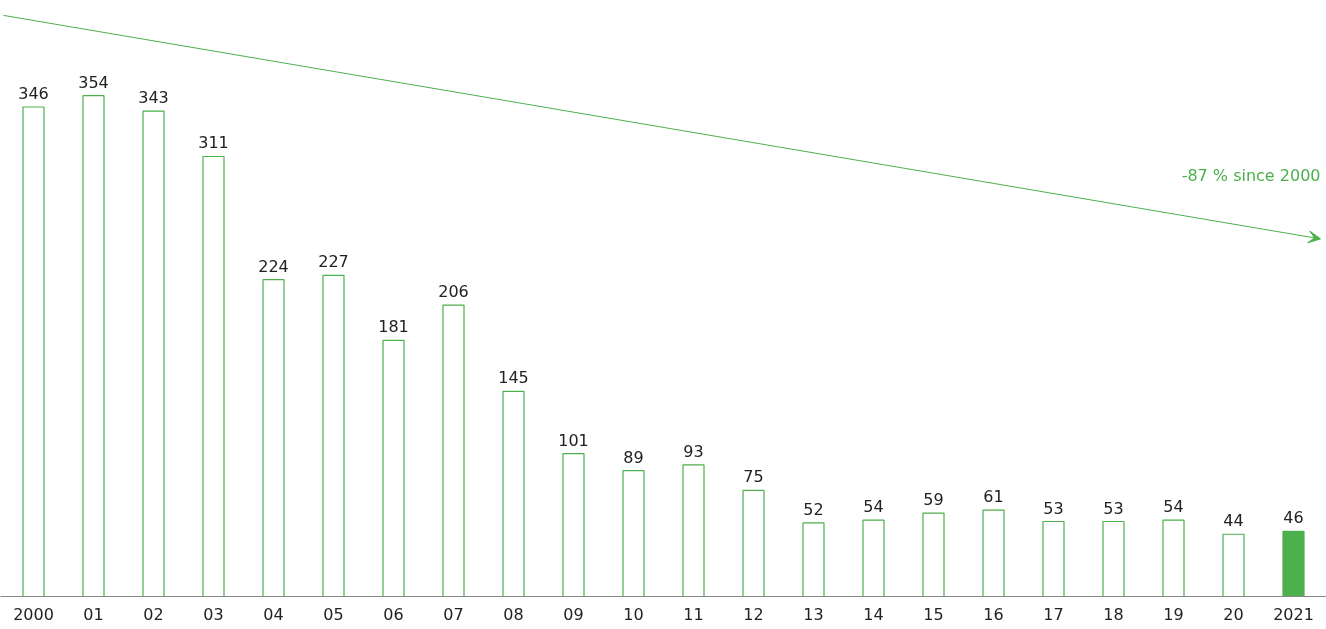  I want to click on data-label: 343, so click(153, 98).